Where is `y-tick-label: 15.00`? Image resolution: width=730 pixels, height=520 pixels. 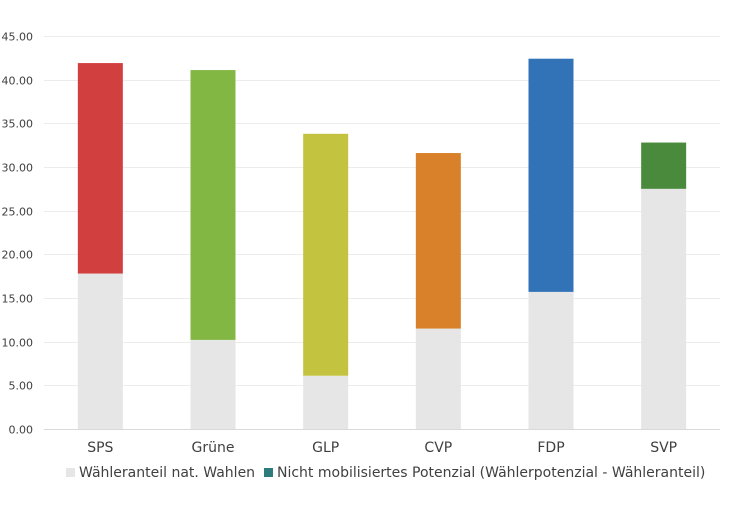
y-tick-label: 15.00 is located at coordinates (18, 299).